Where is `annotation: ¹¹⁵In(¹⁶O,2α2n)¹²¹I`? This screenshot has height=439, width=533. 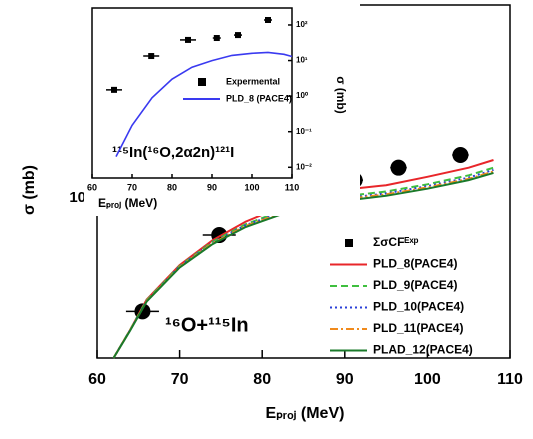
annotation: ¹¹⁵In(¹⁶O,2α2n)¹²¹I is located at coordinates (173, 152).